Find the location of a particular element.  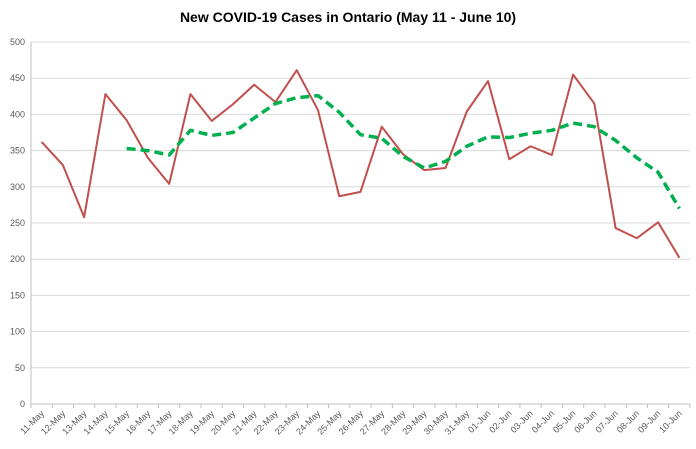

y-tick-label: 500 is located at coordinates (17, 42).